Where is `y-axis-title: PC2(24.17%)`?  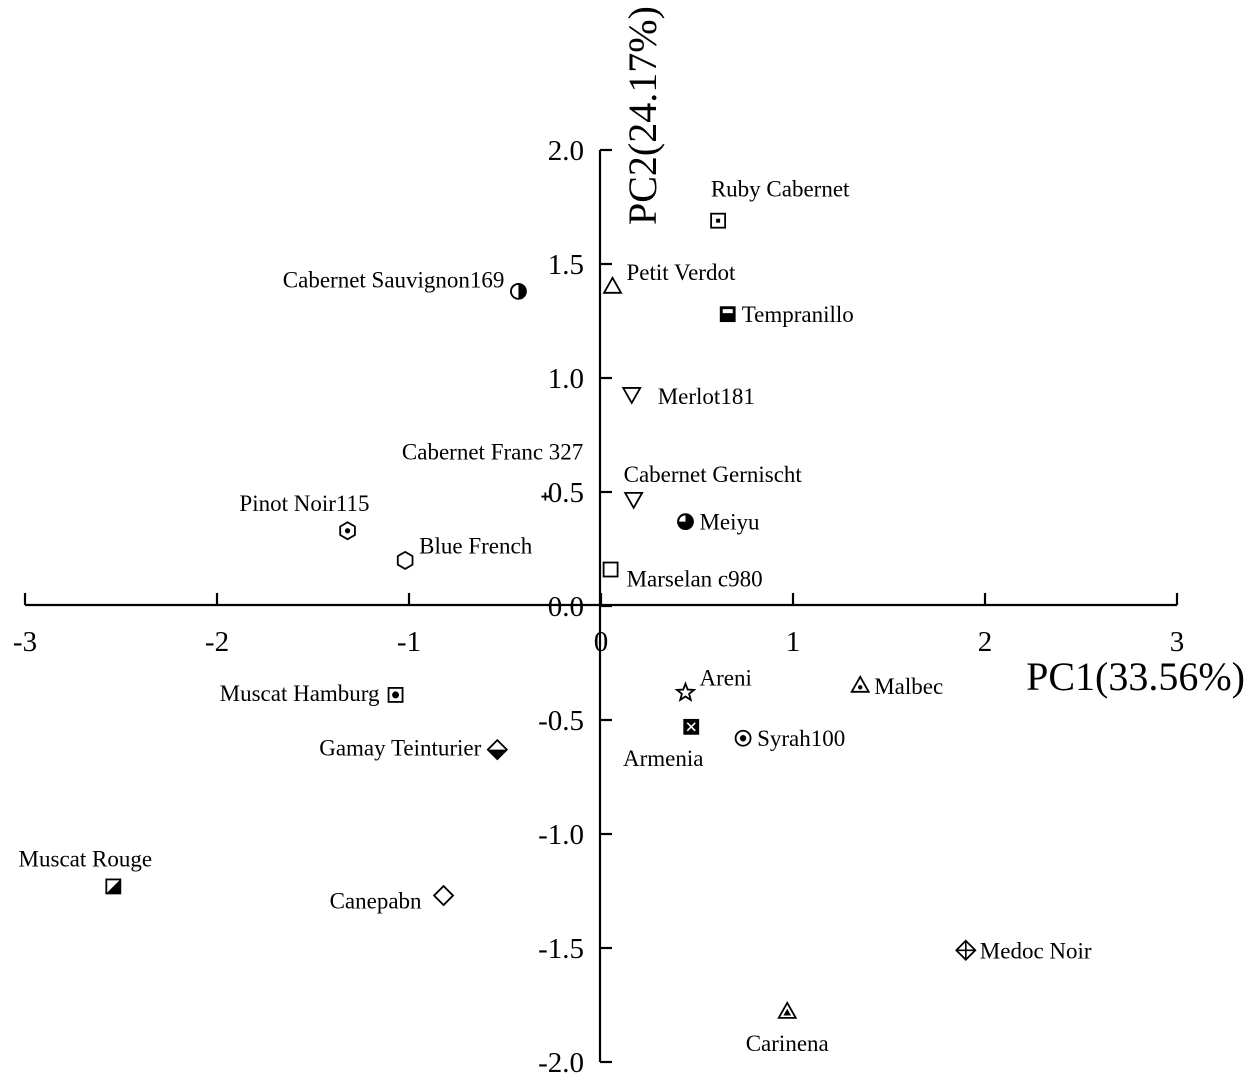
y-axis-title: PC2(24.17%) is located at coordinates (642, 115).